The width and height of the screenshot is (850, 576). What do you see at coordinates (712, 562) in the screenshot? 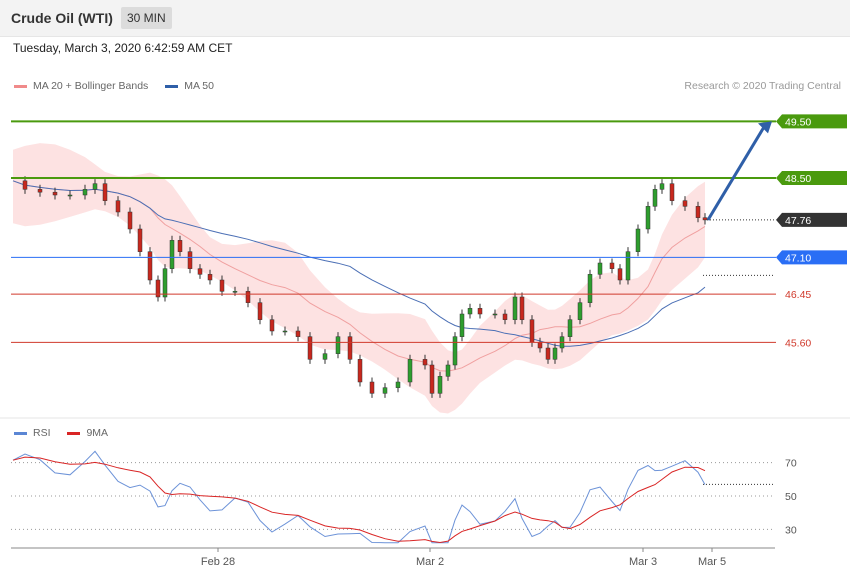
I see `x-tick-label: Mar 5` at bounding box center [712, 562].